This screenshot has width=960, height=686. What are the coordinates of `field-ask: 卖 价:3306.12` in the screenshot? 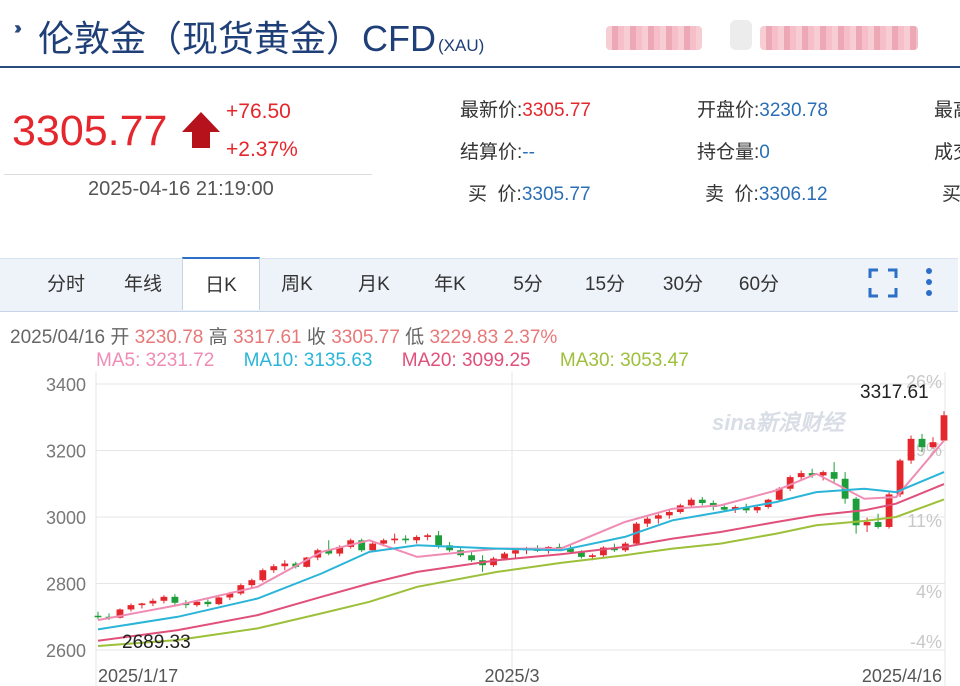 It's located at (766, 192).